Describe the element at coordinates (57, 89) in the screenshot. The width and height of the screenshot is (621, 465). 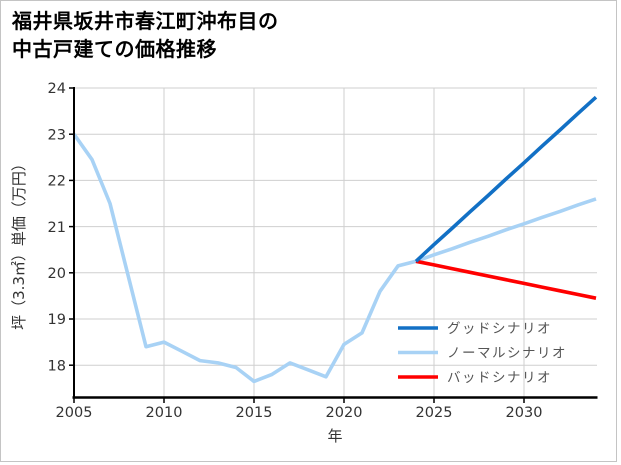
I see `y-tick-label: 24` at that location.